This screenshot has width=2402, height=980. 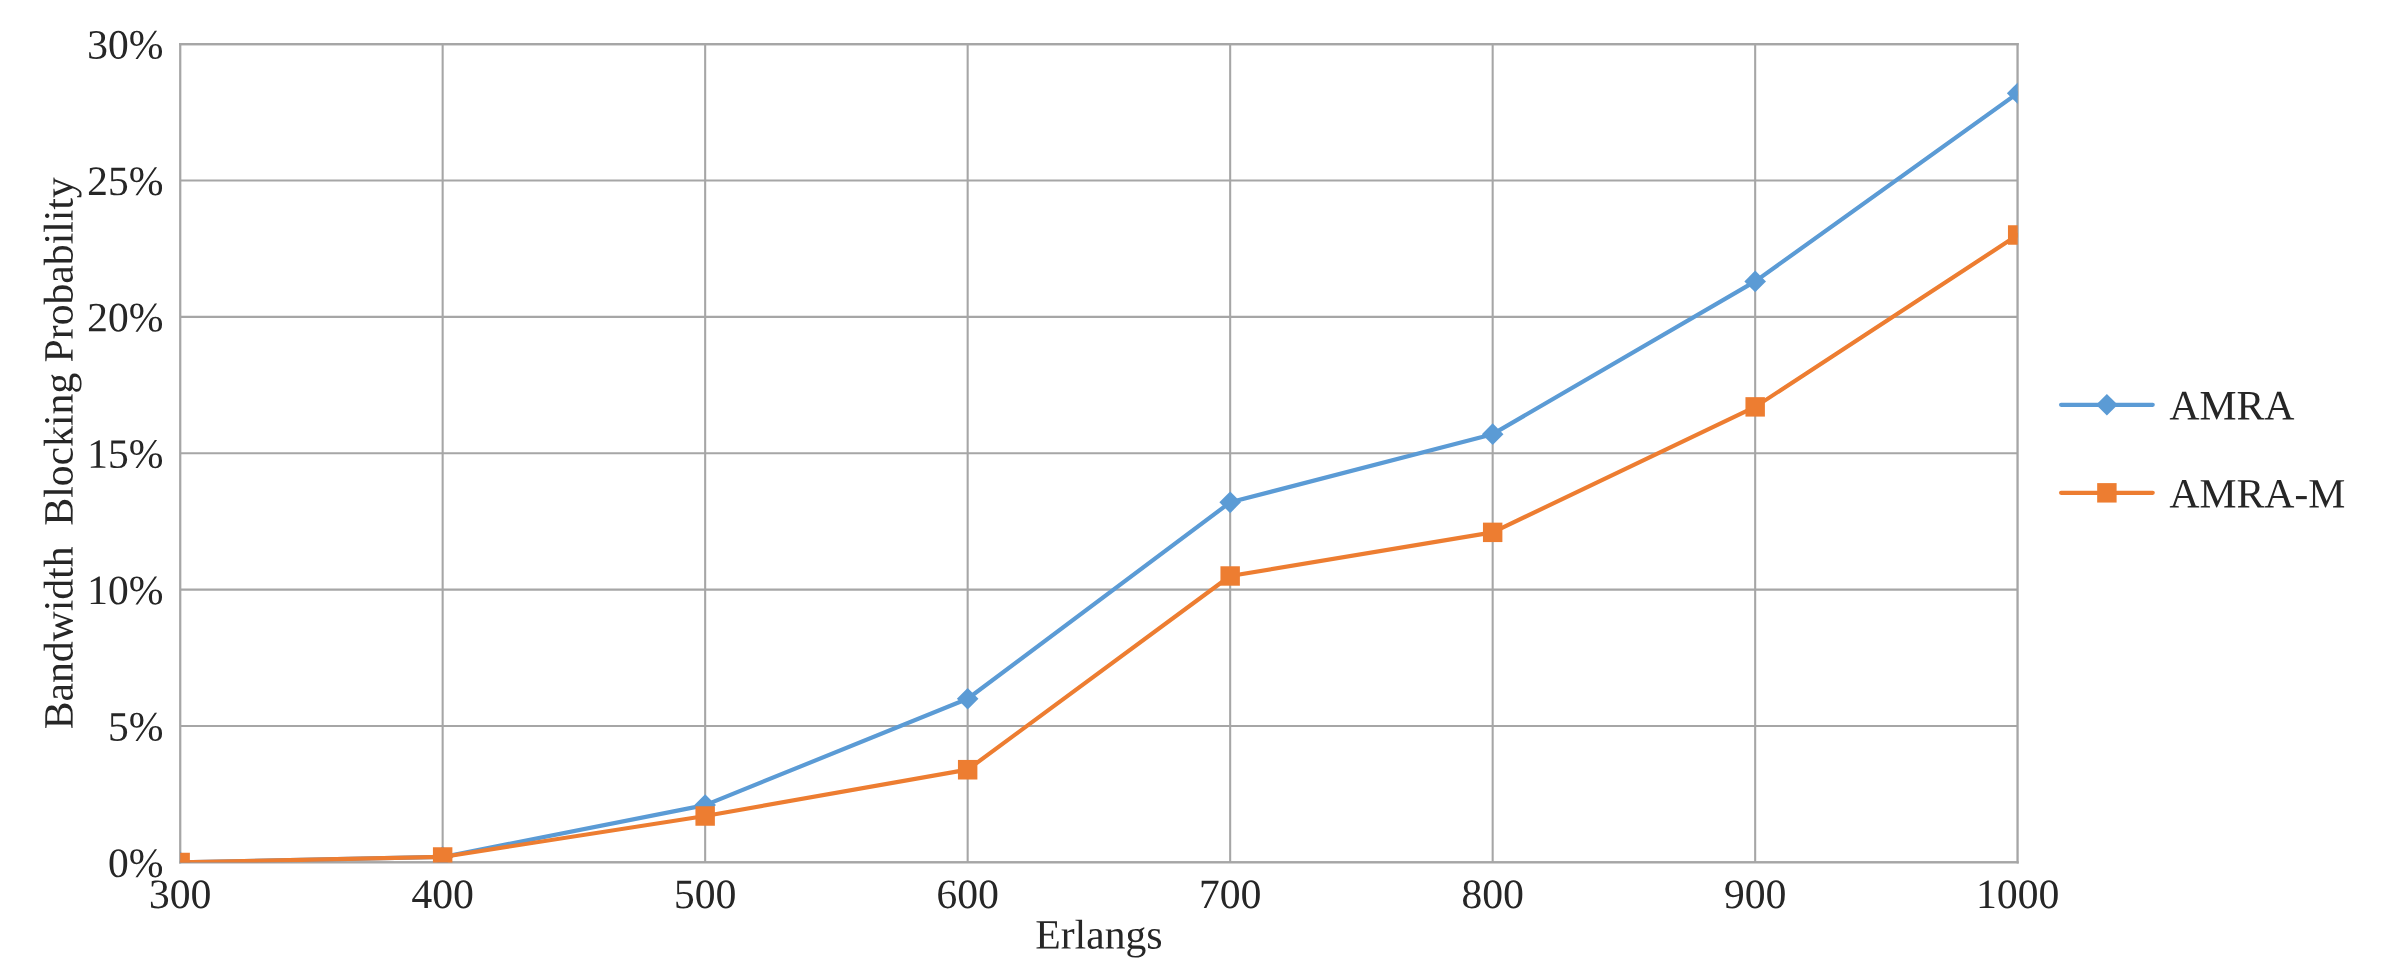 What do you see at coordinates (2257, 493) in the screenshot?
I see `legend-label: AMRA-M` at bounding box center [2257, 493].